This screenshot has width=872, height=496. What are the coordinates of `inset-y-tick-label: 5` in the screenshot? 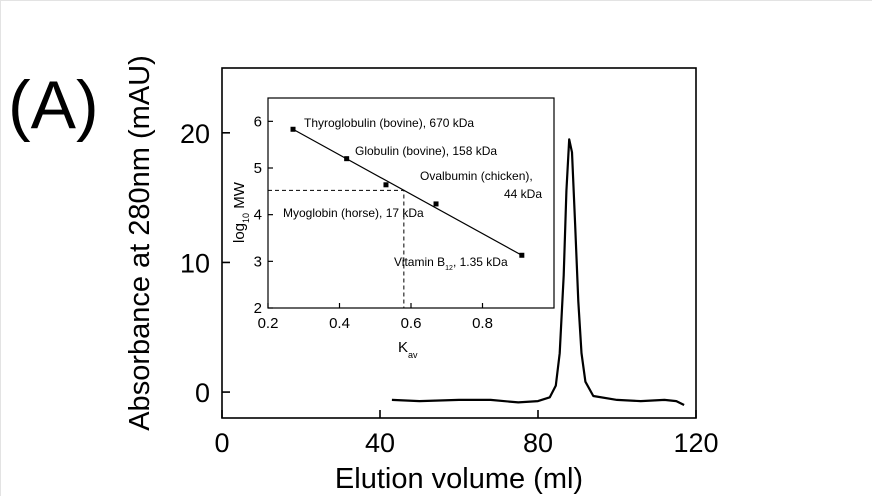 It's located at (258, 168).